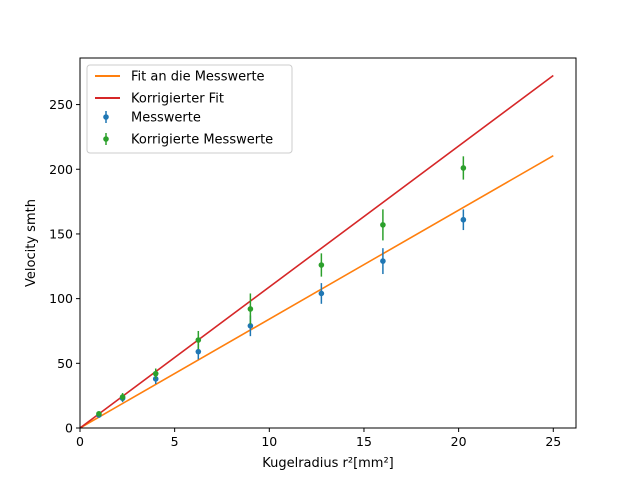 The height and width of the screenshot is (480, 640). What do you see at coordinates (31, 243) in the screenshot?
I see `y-axis-label: Velocity smth` at bounding box center [31, 243].